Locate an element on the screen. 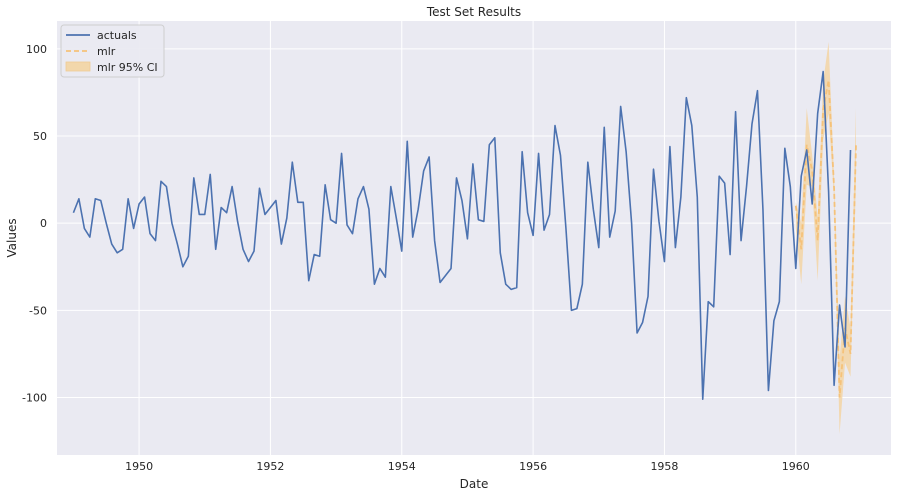 This screenshot has height=500, width=899. x-tick-labels: 1950 1952 1954 1956 1958 1960 is located at coordinates (467, 466).